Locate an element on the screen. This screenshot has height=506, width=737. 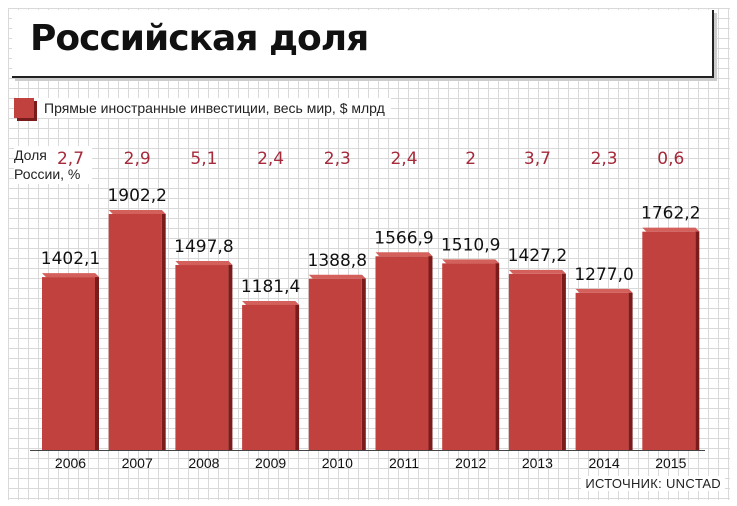
russia-share-label: 2 is located at coordinates (470, 159).